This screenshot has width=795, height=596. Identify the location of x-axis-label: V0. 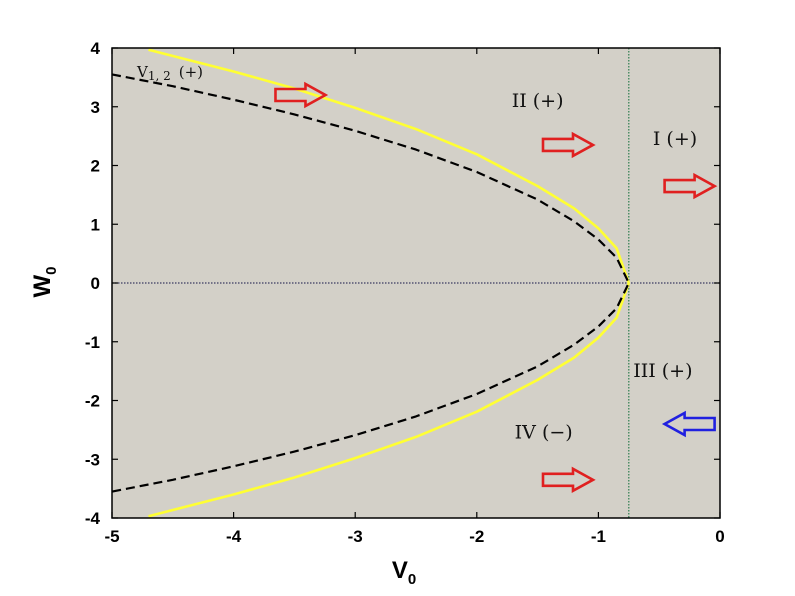
(404, 572).